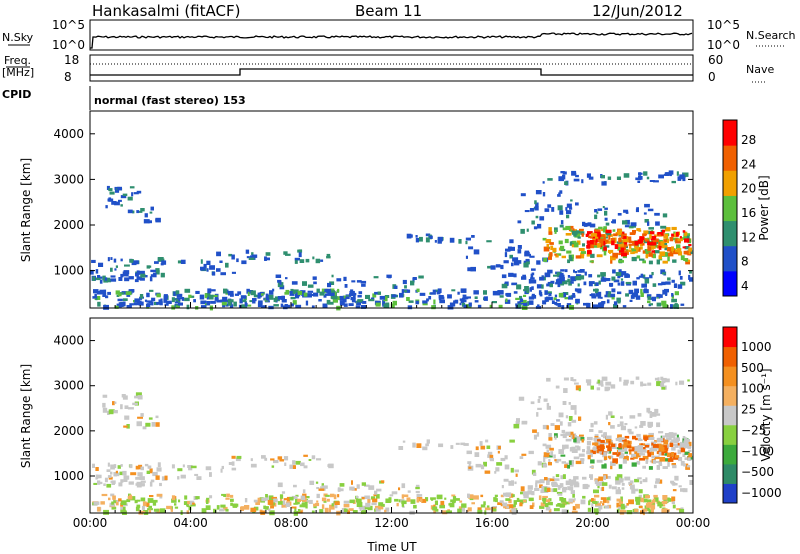 The width and height of the screenshot is (800, 554). Describe the element at coordinates (752, 389) in the screenshot. I see `velocity-colorbar-tick: 100` at that location.